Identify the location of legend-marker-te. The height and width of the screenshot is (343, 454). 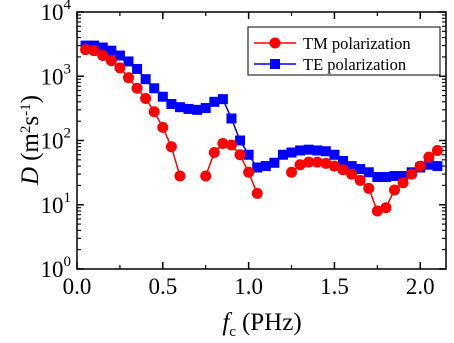
(275, 64).